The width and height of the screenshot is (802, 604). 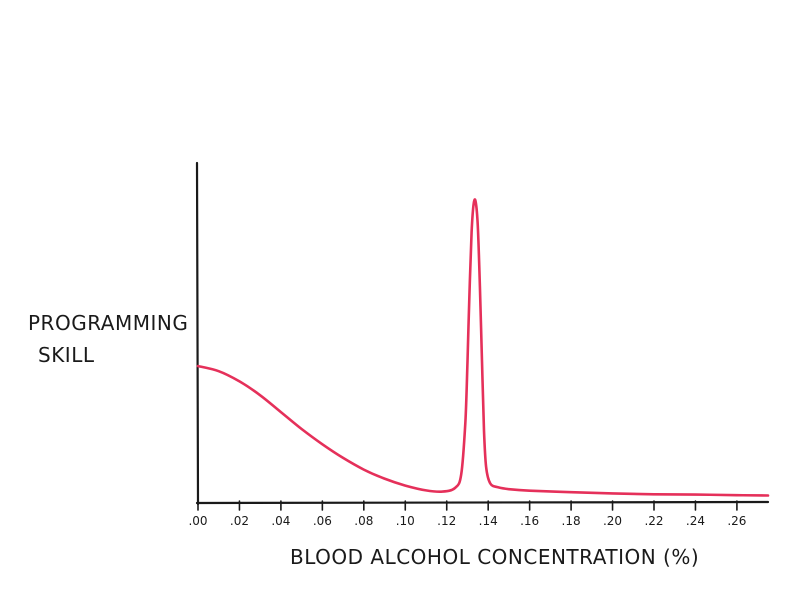 What do you see at coordinates (197, 333) in the screenshot?
I see `y-axis-line` at bounding box center [197, 333].